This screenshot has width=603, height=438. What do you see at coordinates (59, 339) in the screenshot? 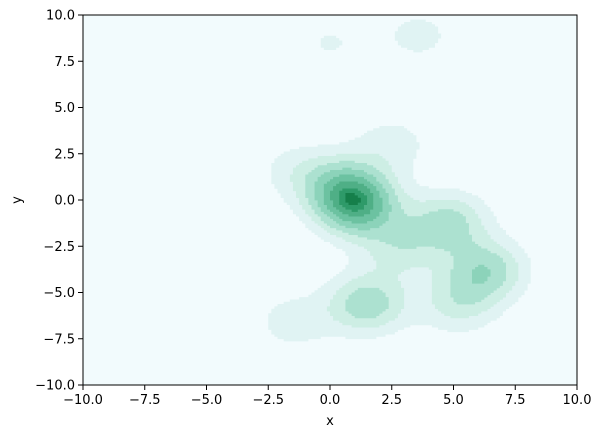
I see `y-tick-label: −7.5` at bounding box center [59, 339].